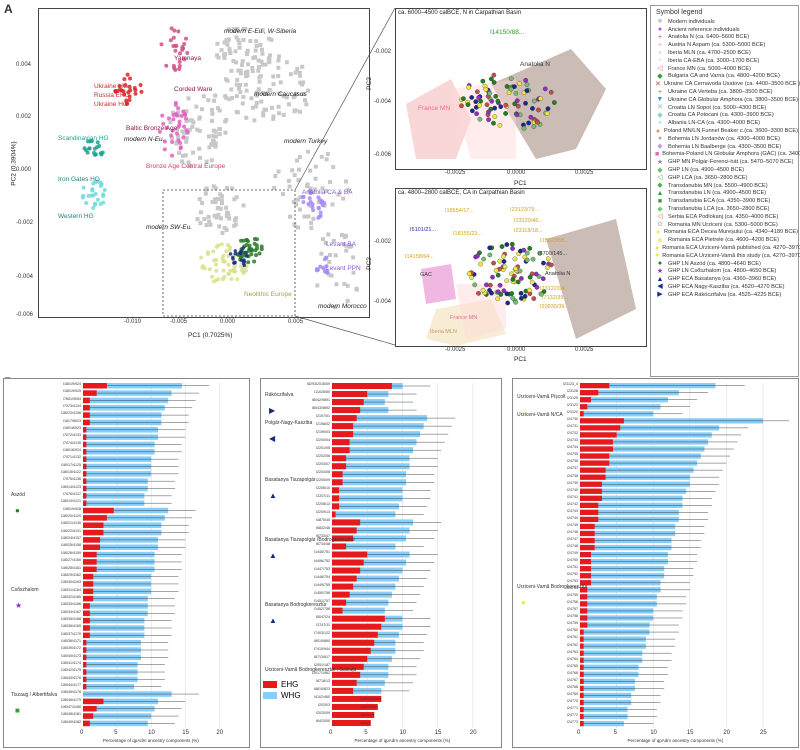  Describe the element at coordinates (710, 68) in the screenshot. I see `legend-item-label: France MN (ca. 5000–4000 BCE)` at that location.